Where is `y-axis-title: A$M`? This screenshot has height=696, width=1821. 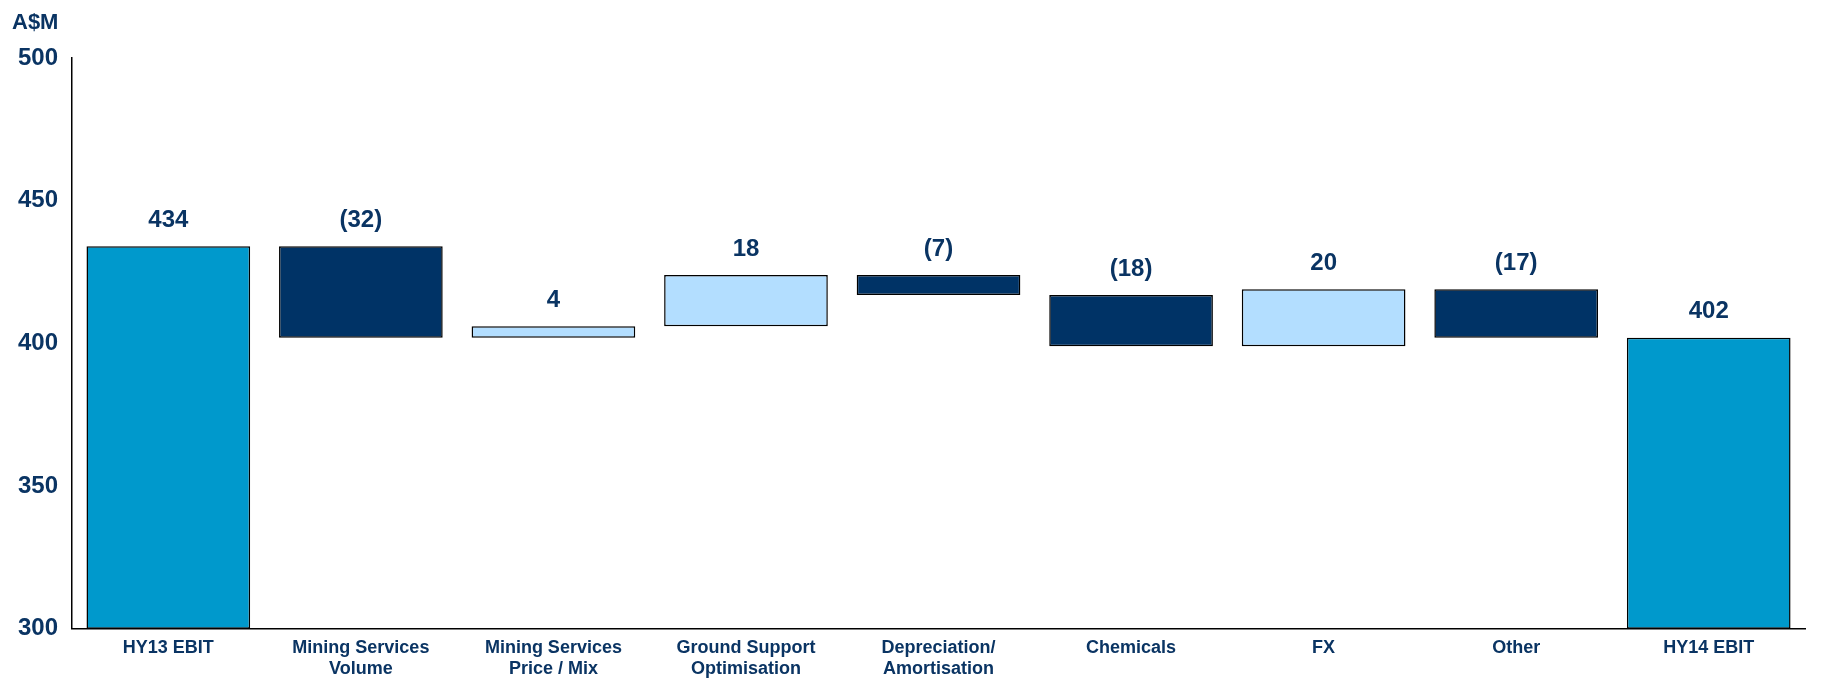
y-axis-title: A$M is located at coordinates (35, 22).